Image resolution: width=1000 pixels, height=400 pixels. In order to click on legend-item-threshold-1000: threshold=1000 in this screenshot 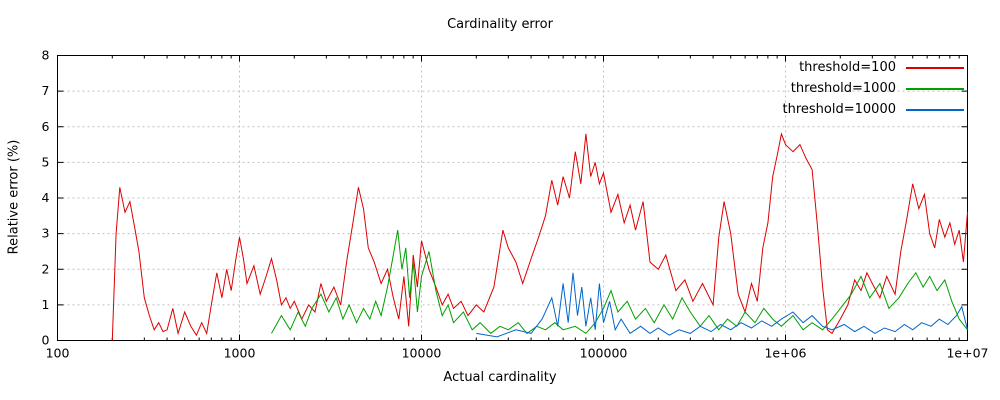, I will do `click(873, 88)`.